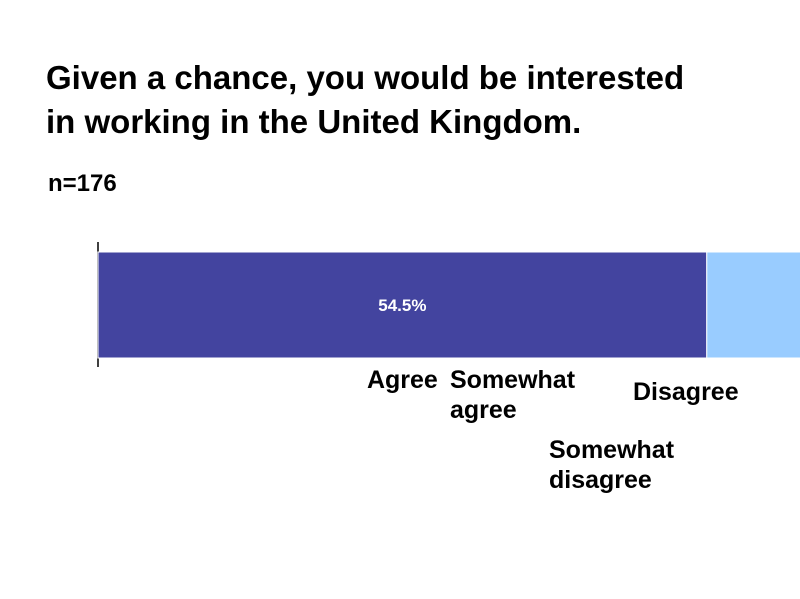 This screenshot has height=599, width=800. I want to click on data-label-agree: 54.5%, so click(402, 305).